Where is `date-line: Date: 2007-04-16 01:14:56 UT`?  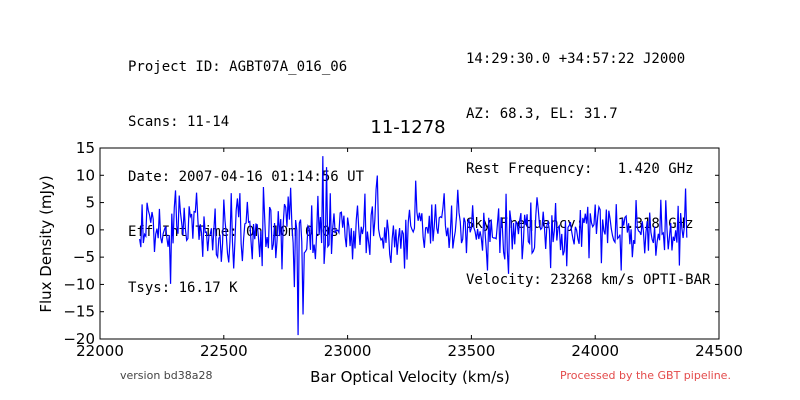
date-line: Date: 2007-04-16 01:14:56 UT is located at coordinates (246, 177).